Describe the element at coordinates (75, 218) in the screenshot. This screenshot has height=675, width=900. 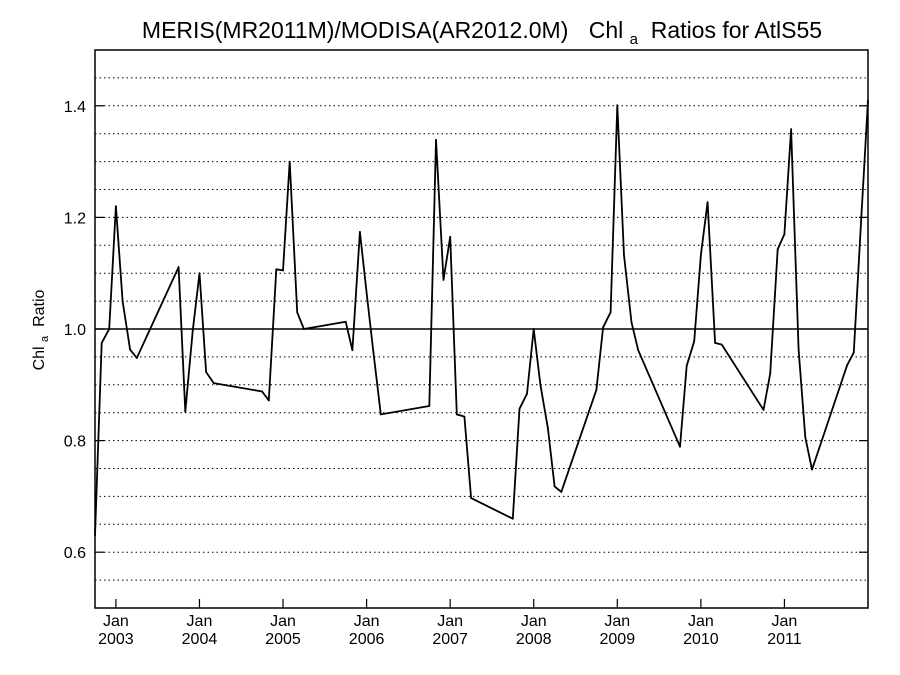
I see `y-tick-label: 1.2` at that location.